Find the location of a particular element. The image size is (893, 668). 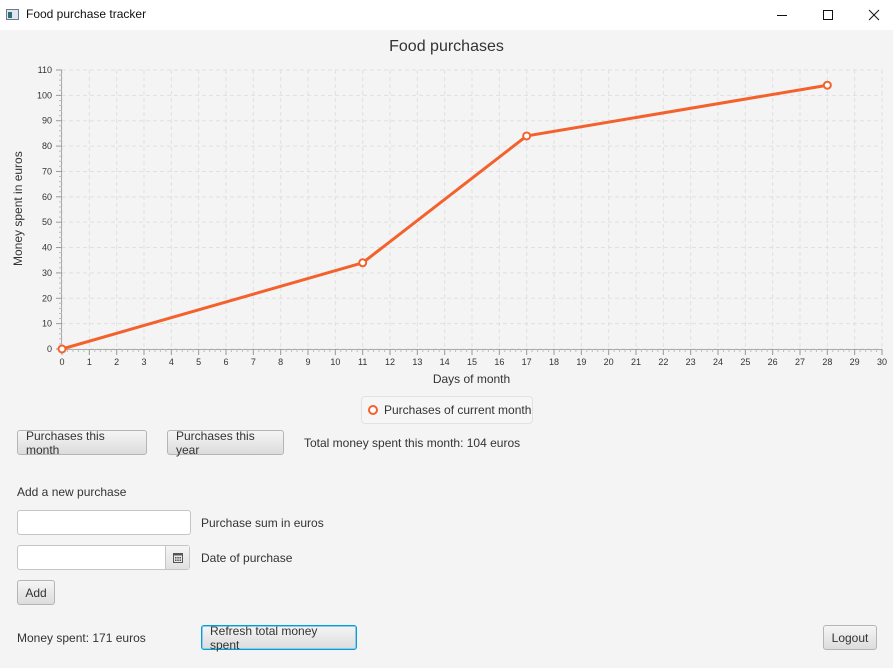

chart-legend: Purchases of current month is located at coordinates (447, 410).